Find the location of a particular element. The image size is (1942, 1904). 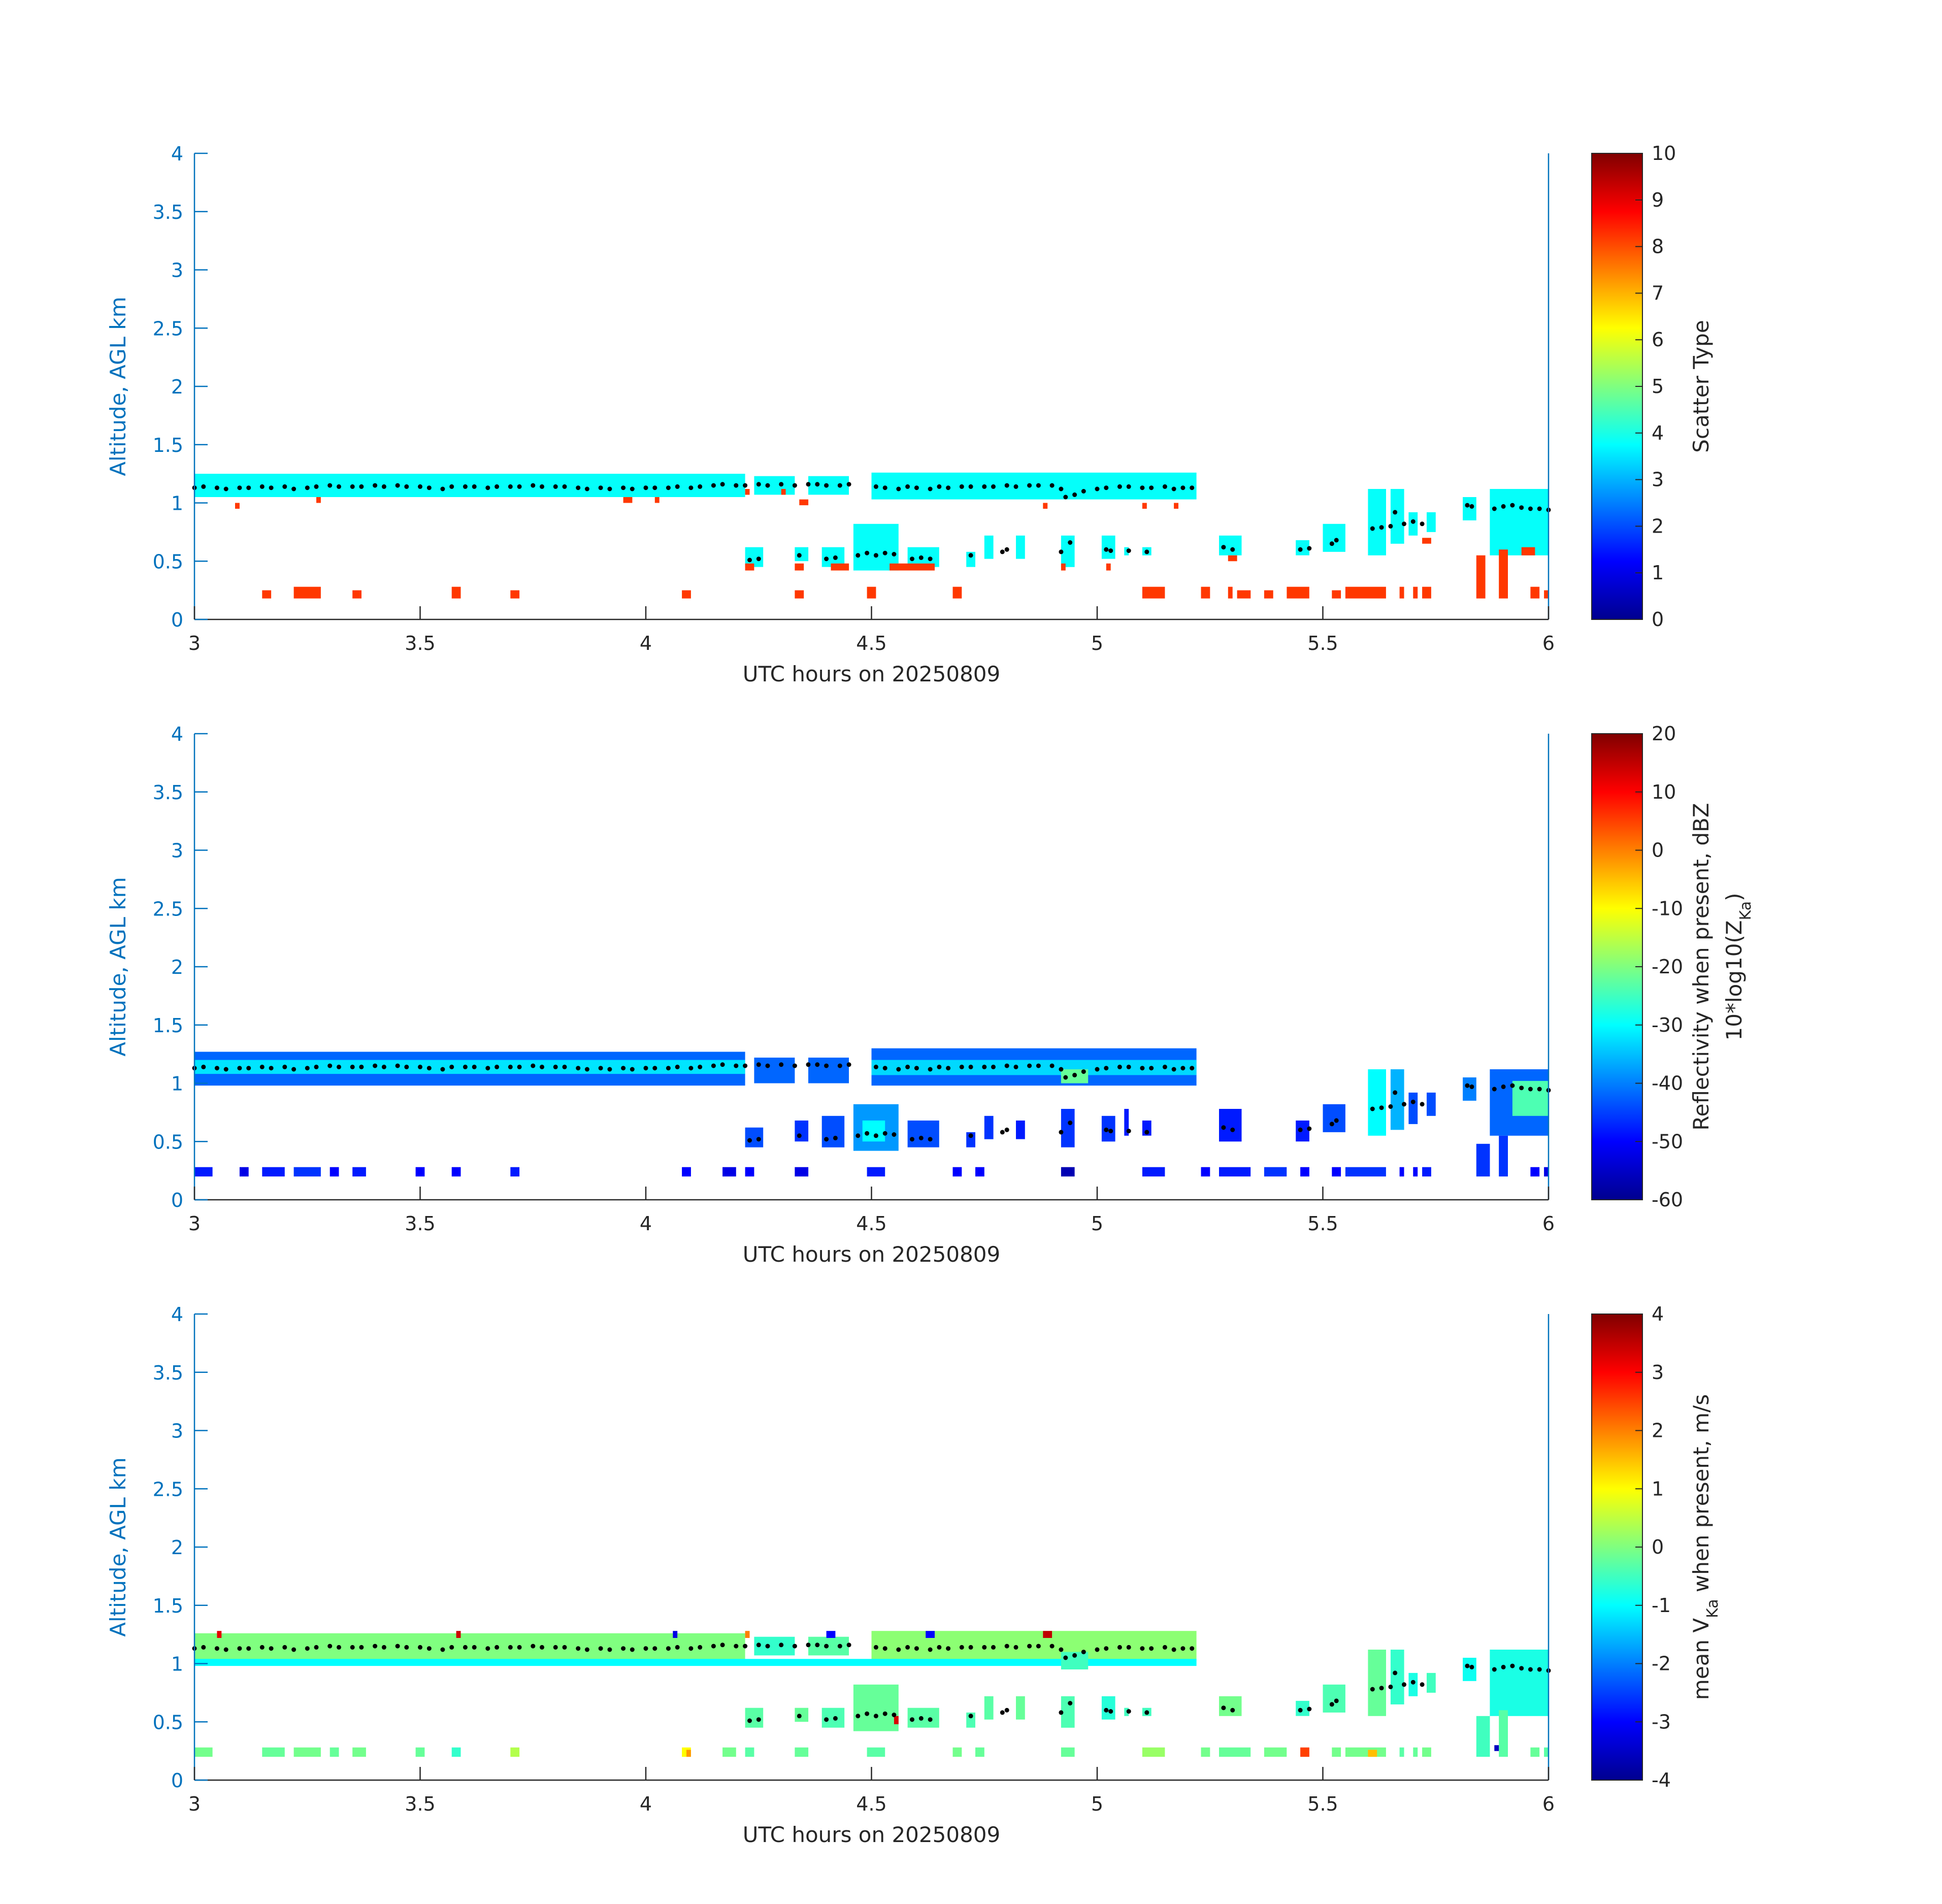

x-tick-label: 6 is located at coordinates (1548, 1804).